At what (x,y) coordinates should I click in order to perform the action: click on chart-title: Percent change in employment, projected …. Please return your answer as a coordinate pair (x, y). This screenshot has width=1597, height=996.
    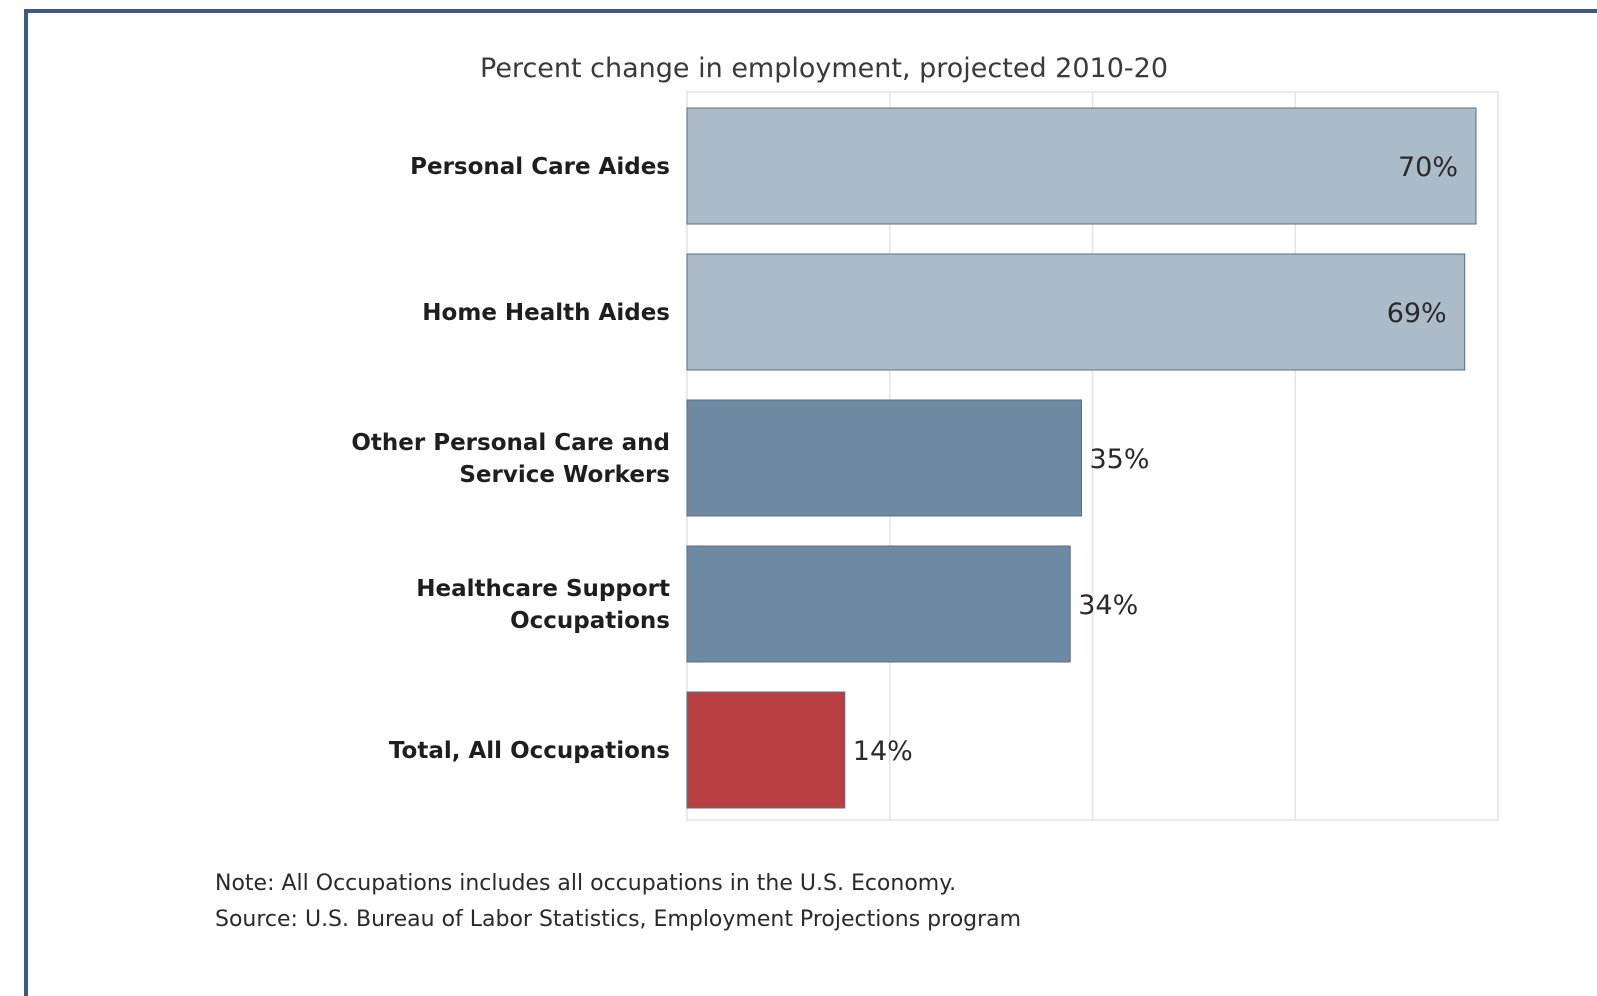
    Looking at the image, I should click on (824, 68).